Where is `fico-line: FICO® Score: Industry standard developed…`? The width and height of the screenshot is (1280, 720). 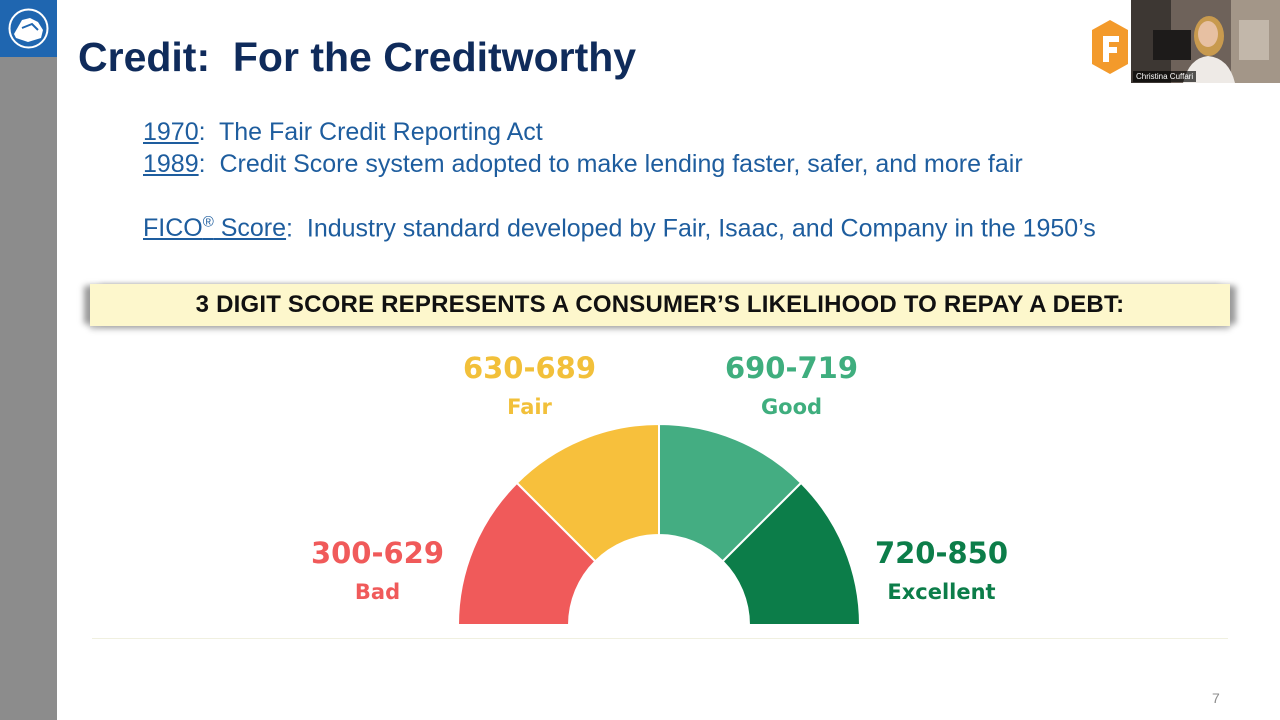 fico-line: FICO® Score: Industry standard developed… is located at coordinates (619, 228).